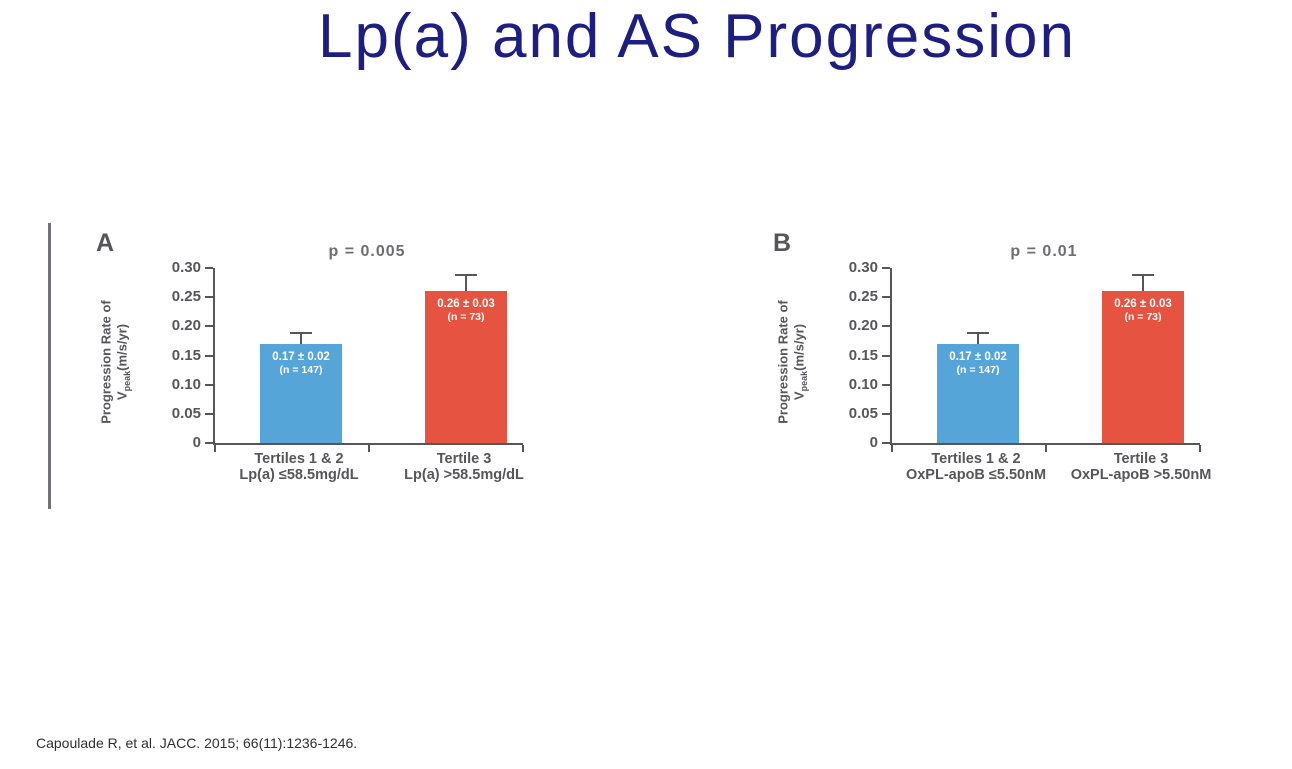  I want to click on panel-b-letter: B, so click(782, 243).